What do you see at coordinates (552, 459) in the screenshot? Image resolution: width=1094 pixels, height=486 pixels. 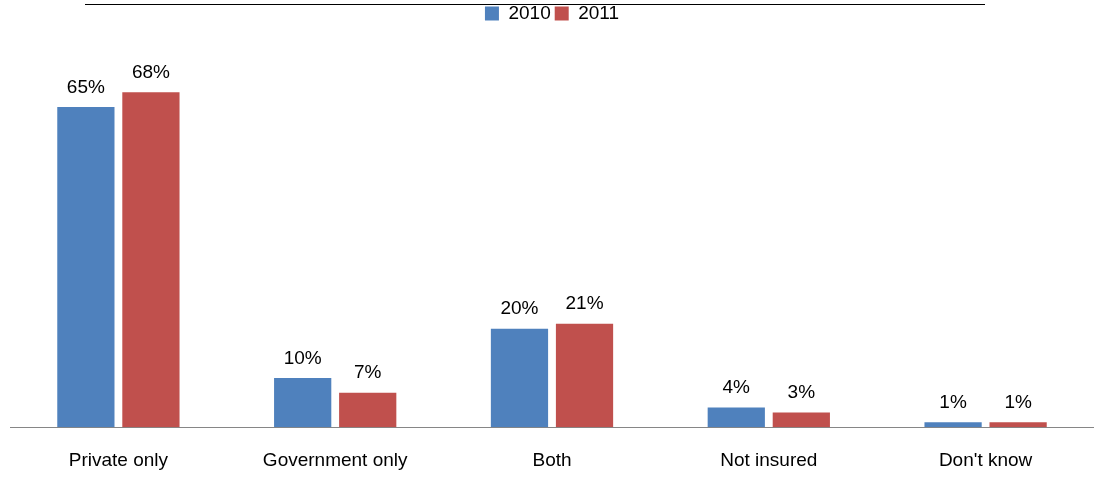 I see `x-tick-label: Both` at bounding box center [552, 459].